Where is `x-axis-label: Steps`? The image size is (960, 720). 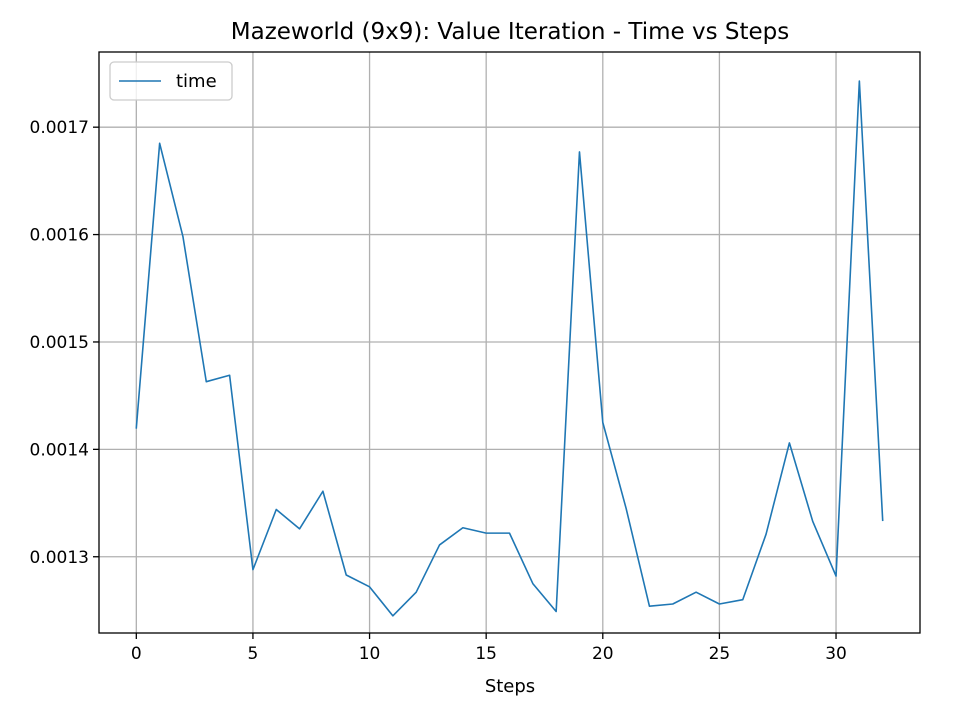 x-axis-label: Steps is located at coordinates (510, 686).